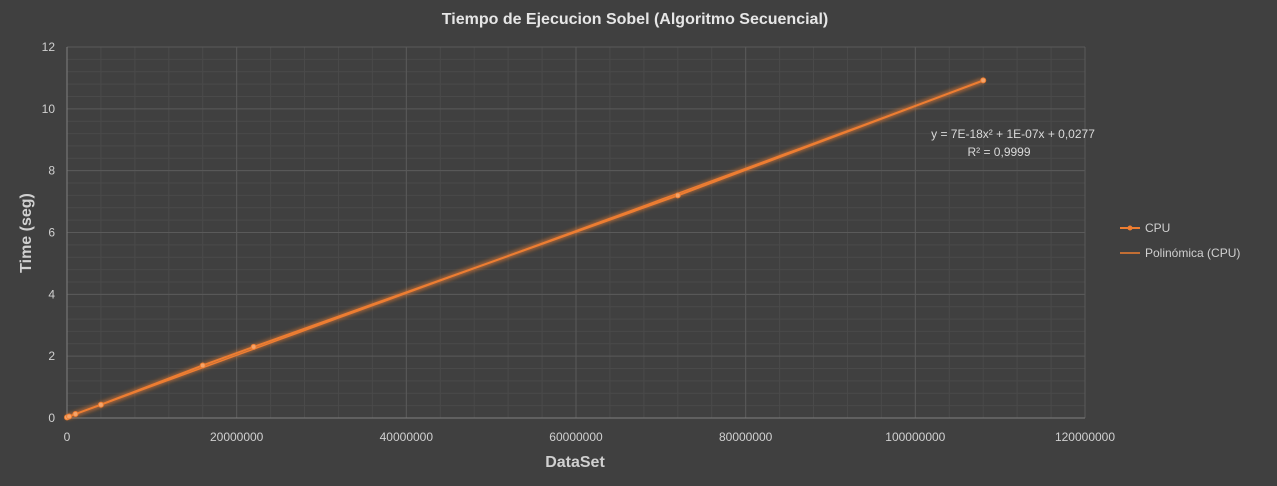 The image size is (1277, 486). I want to click on x-tick-label: 60000000, so click(576, 437).